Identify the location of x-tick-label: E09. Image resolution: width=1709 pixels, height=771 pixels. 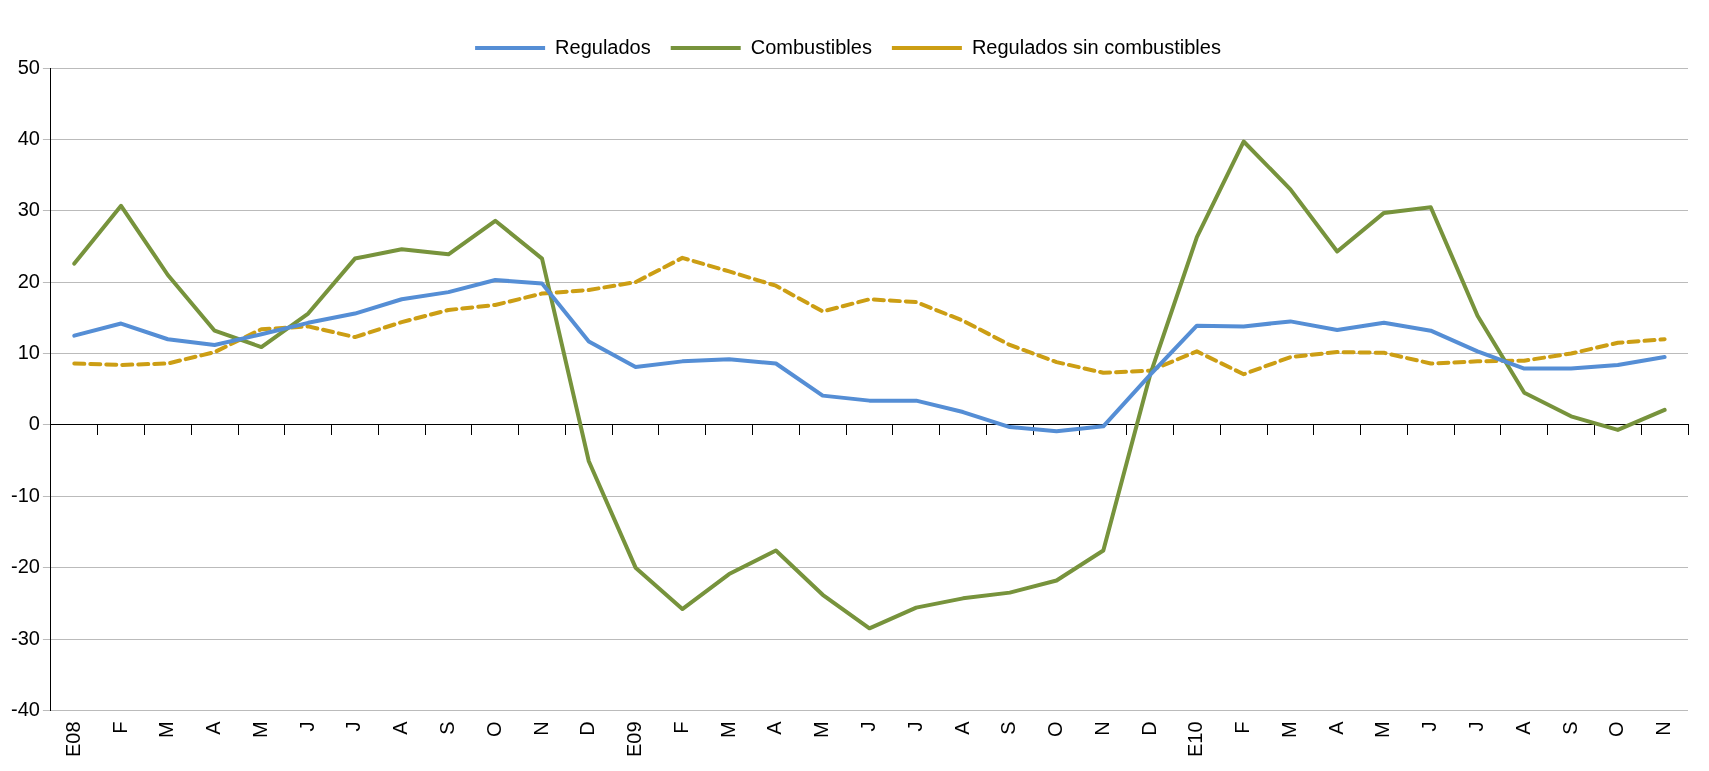
(634, 739).